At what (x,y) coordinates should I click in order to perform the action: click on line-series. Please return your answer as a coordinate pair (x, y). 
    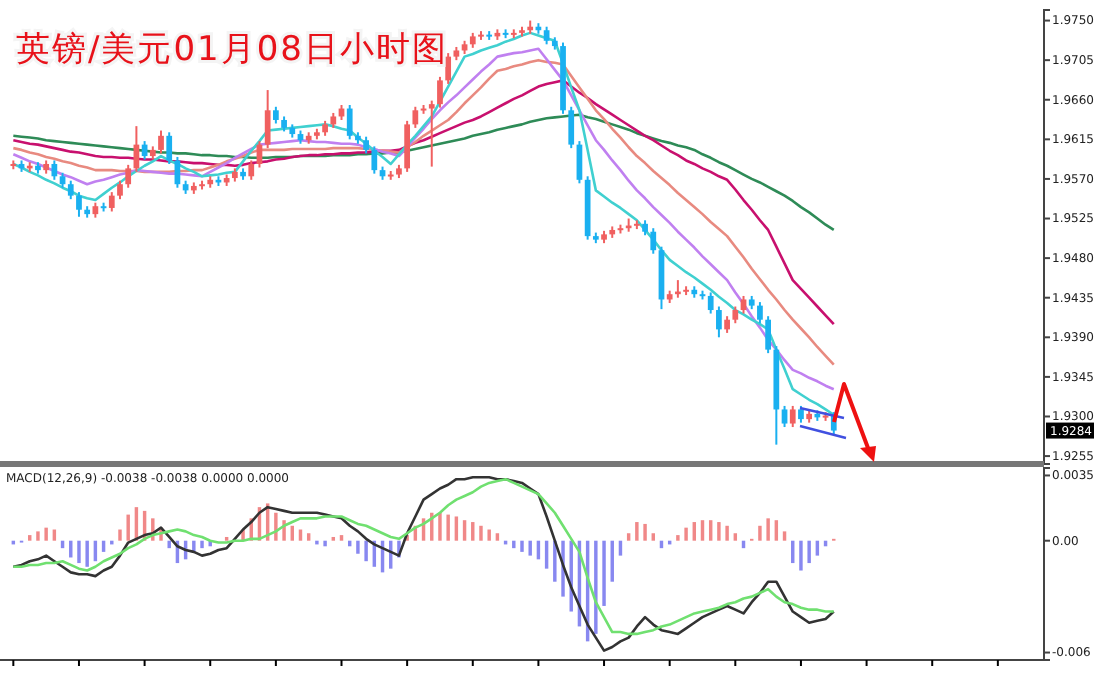
    Looking at the image, I should click on (424, 172).